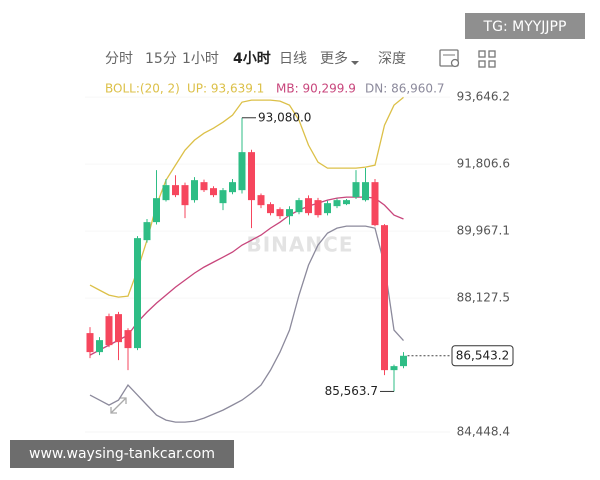  Describe the element at coordinates (455, 63) in the screenshot. I see `icon-gear` at that location.